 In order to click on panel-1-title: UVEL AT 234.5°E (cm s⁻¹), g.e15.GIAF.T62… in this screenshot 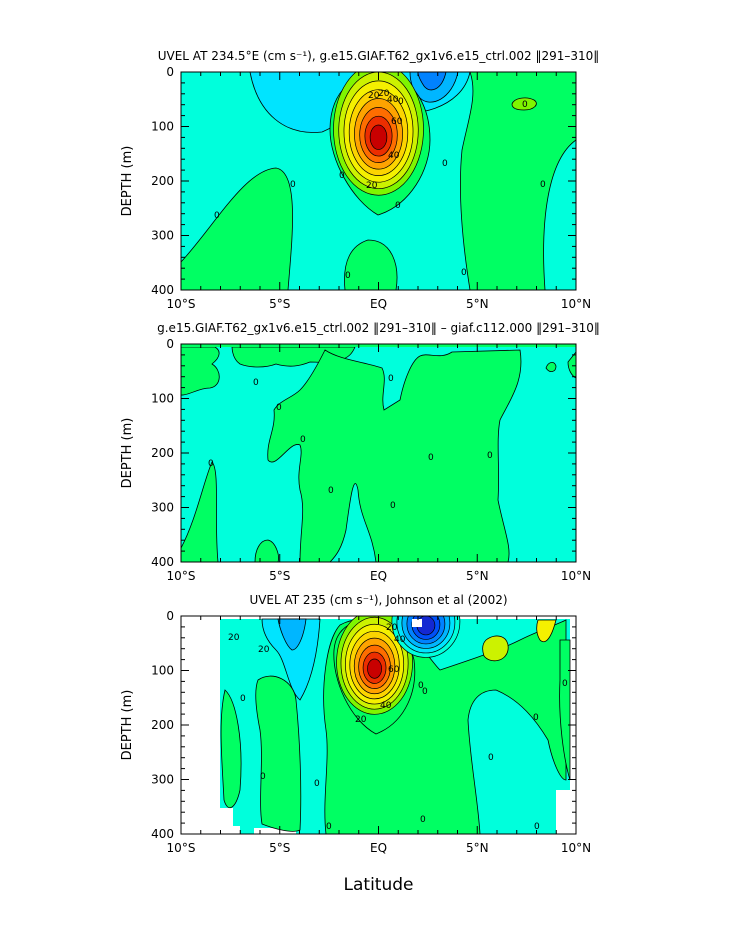, I will do `click(379, 56)`.